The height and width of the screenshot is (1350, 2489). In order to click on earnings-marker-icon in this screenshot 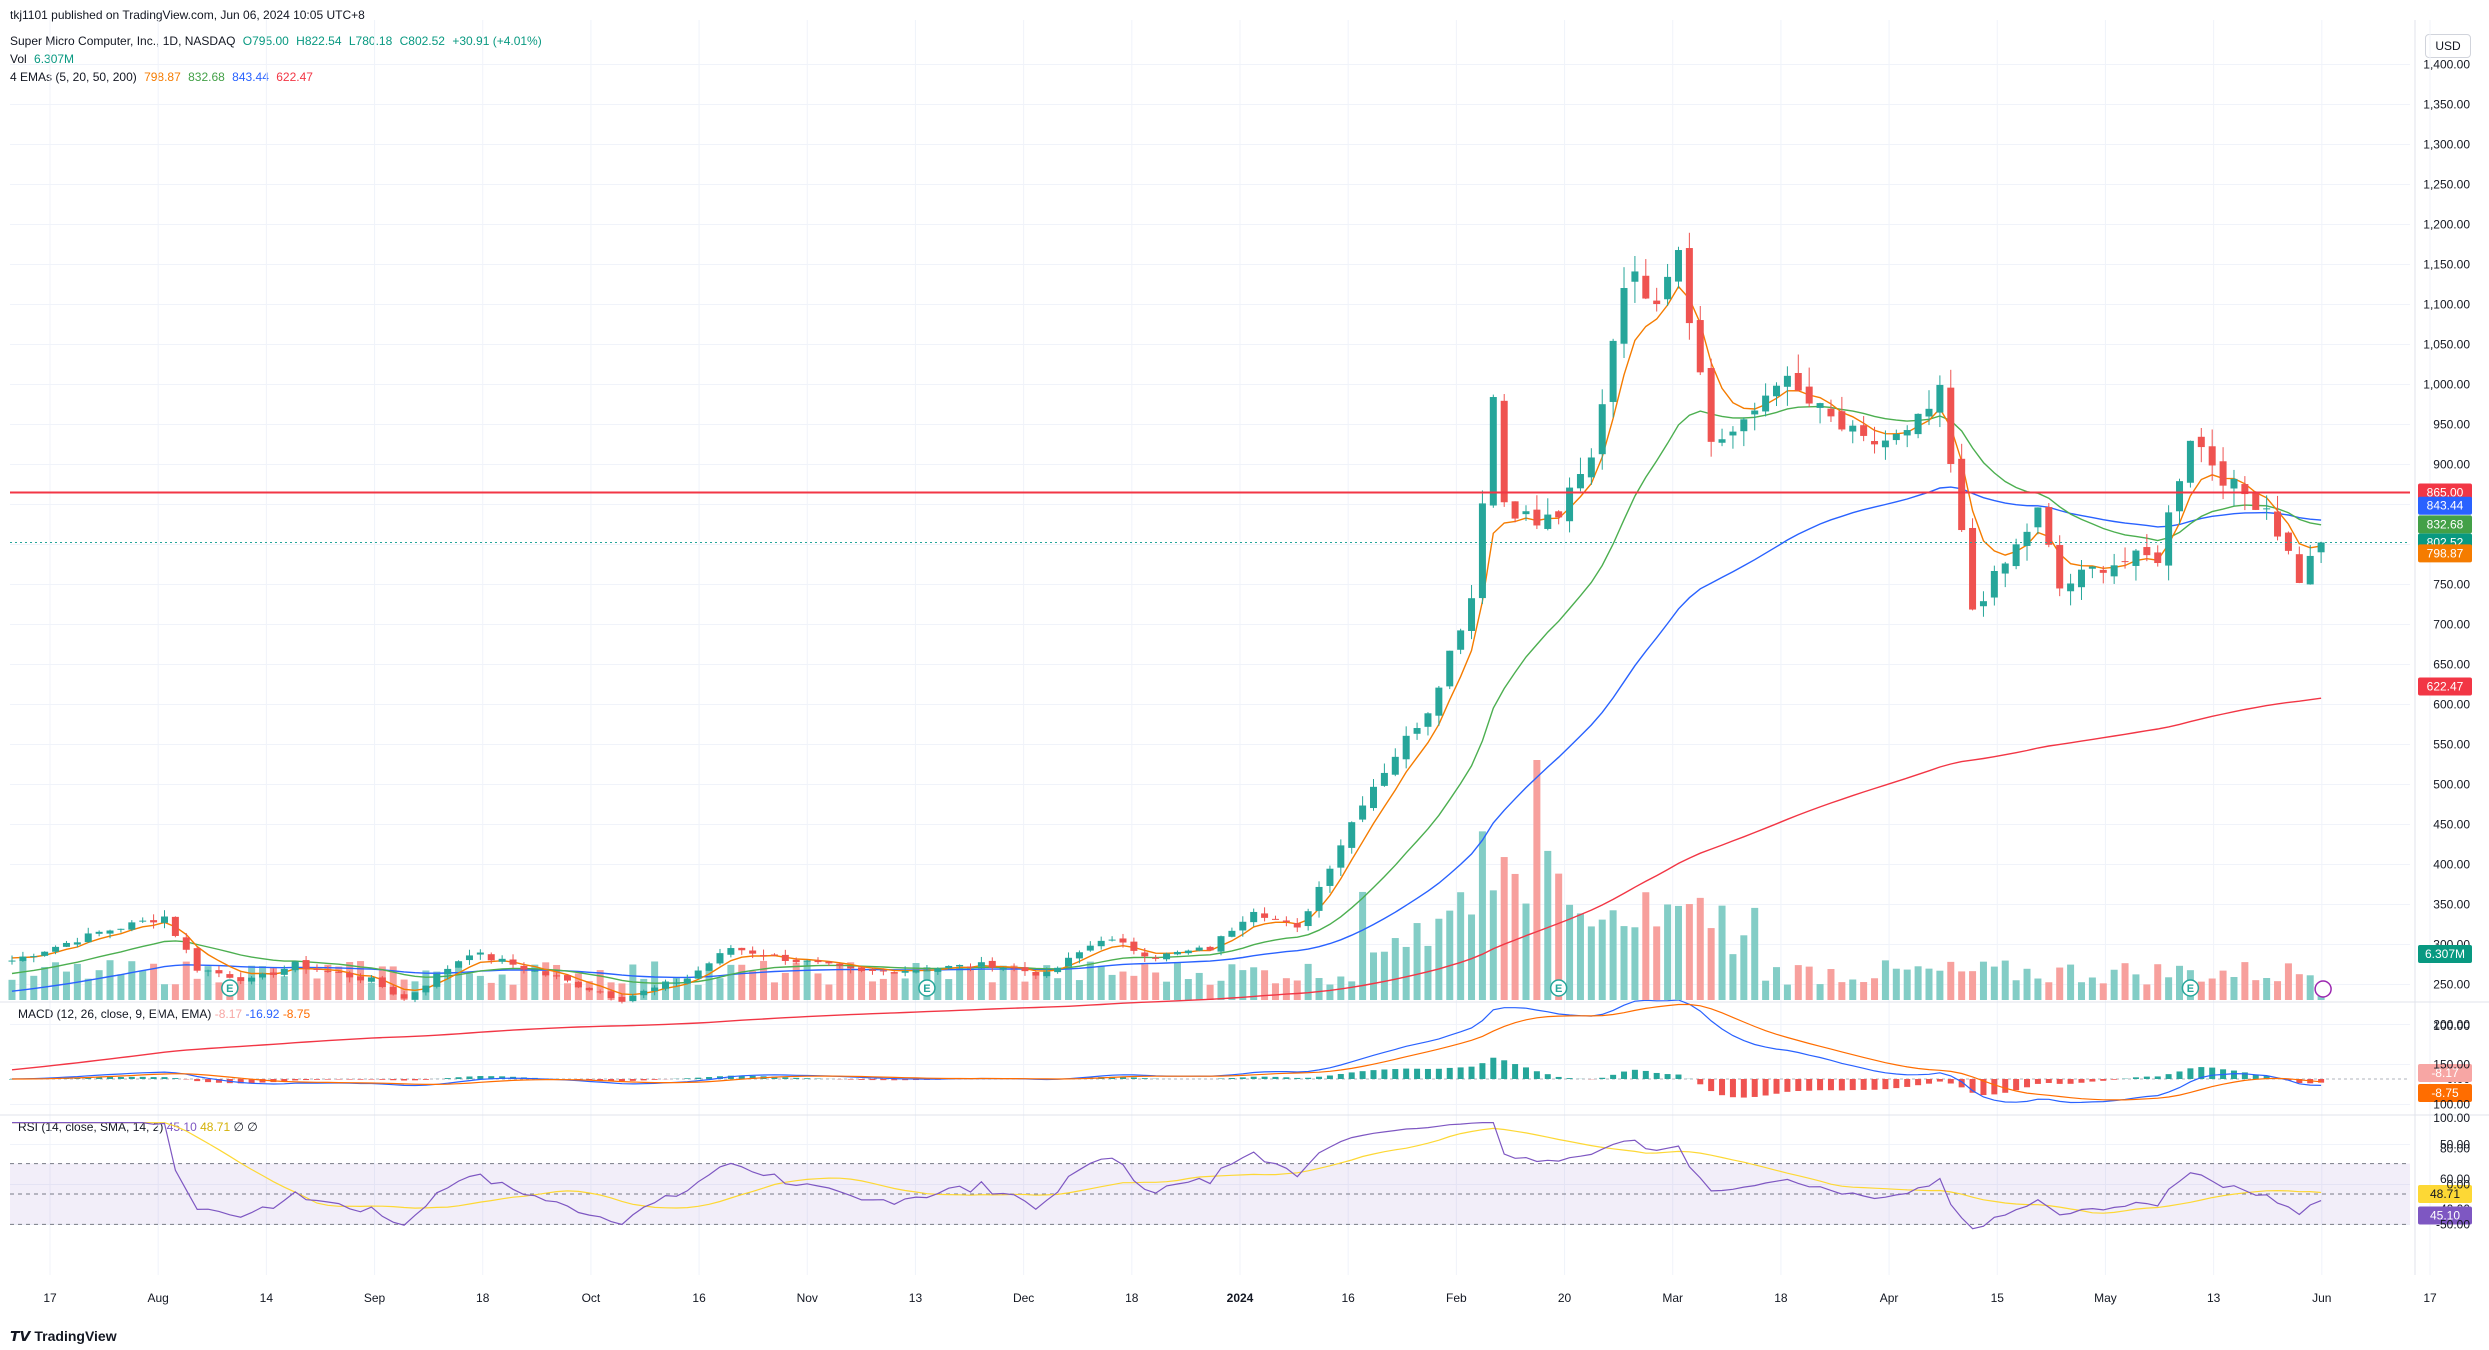, I will do `click(927, 988)`.